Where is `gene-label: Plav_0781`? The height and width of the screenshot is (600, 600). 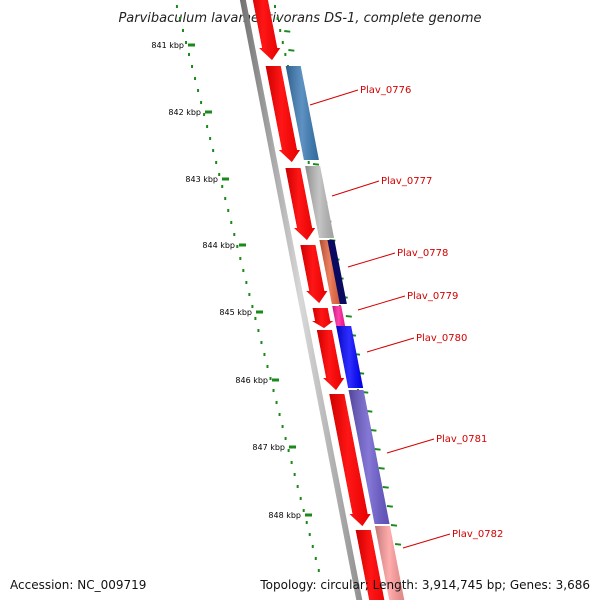
gene-label: Plav_0781 is located at coordinates (461, 439).